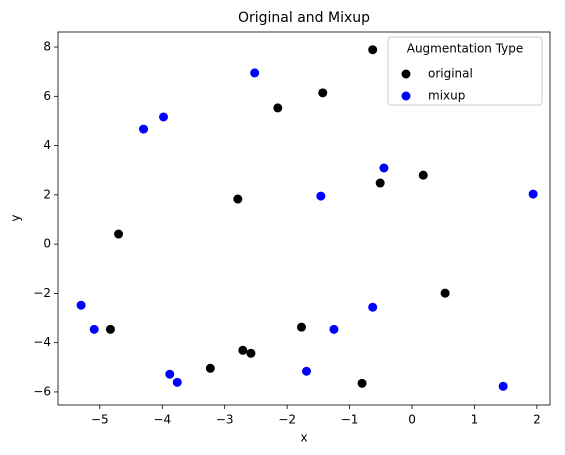  Describe the element at coordinates (42, 342) in the screenshot. I see `y-tick-label: −4` at that location.